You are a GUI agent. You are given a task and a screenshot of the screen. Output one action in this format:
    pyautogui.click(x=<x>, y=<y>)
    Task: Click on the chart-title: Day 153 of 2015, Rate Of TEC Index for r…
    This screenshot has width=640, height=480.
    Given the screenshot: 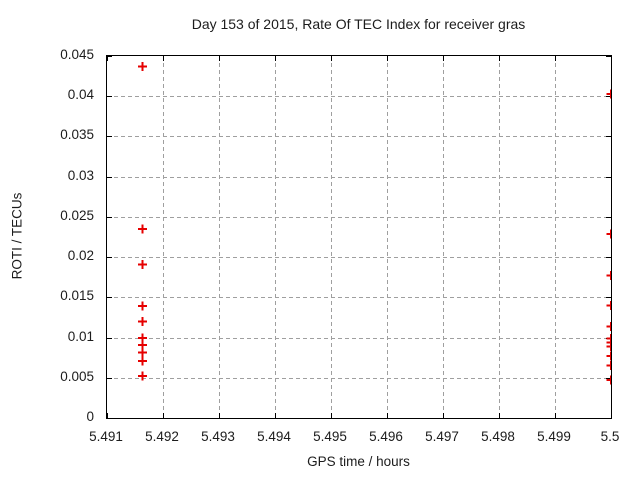 What is the action you would take?
    pyautogui.click(x=358, y=24)
    